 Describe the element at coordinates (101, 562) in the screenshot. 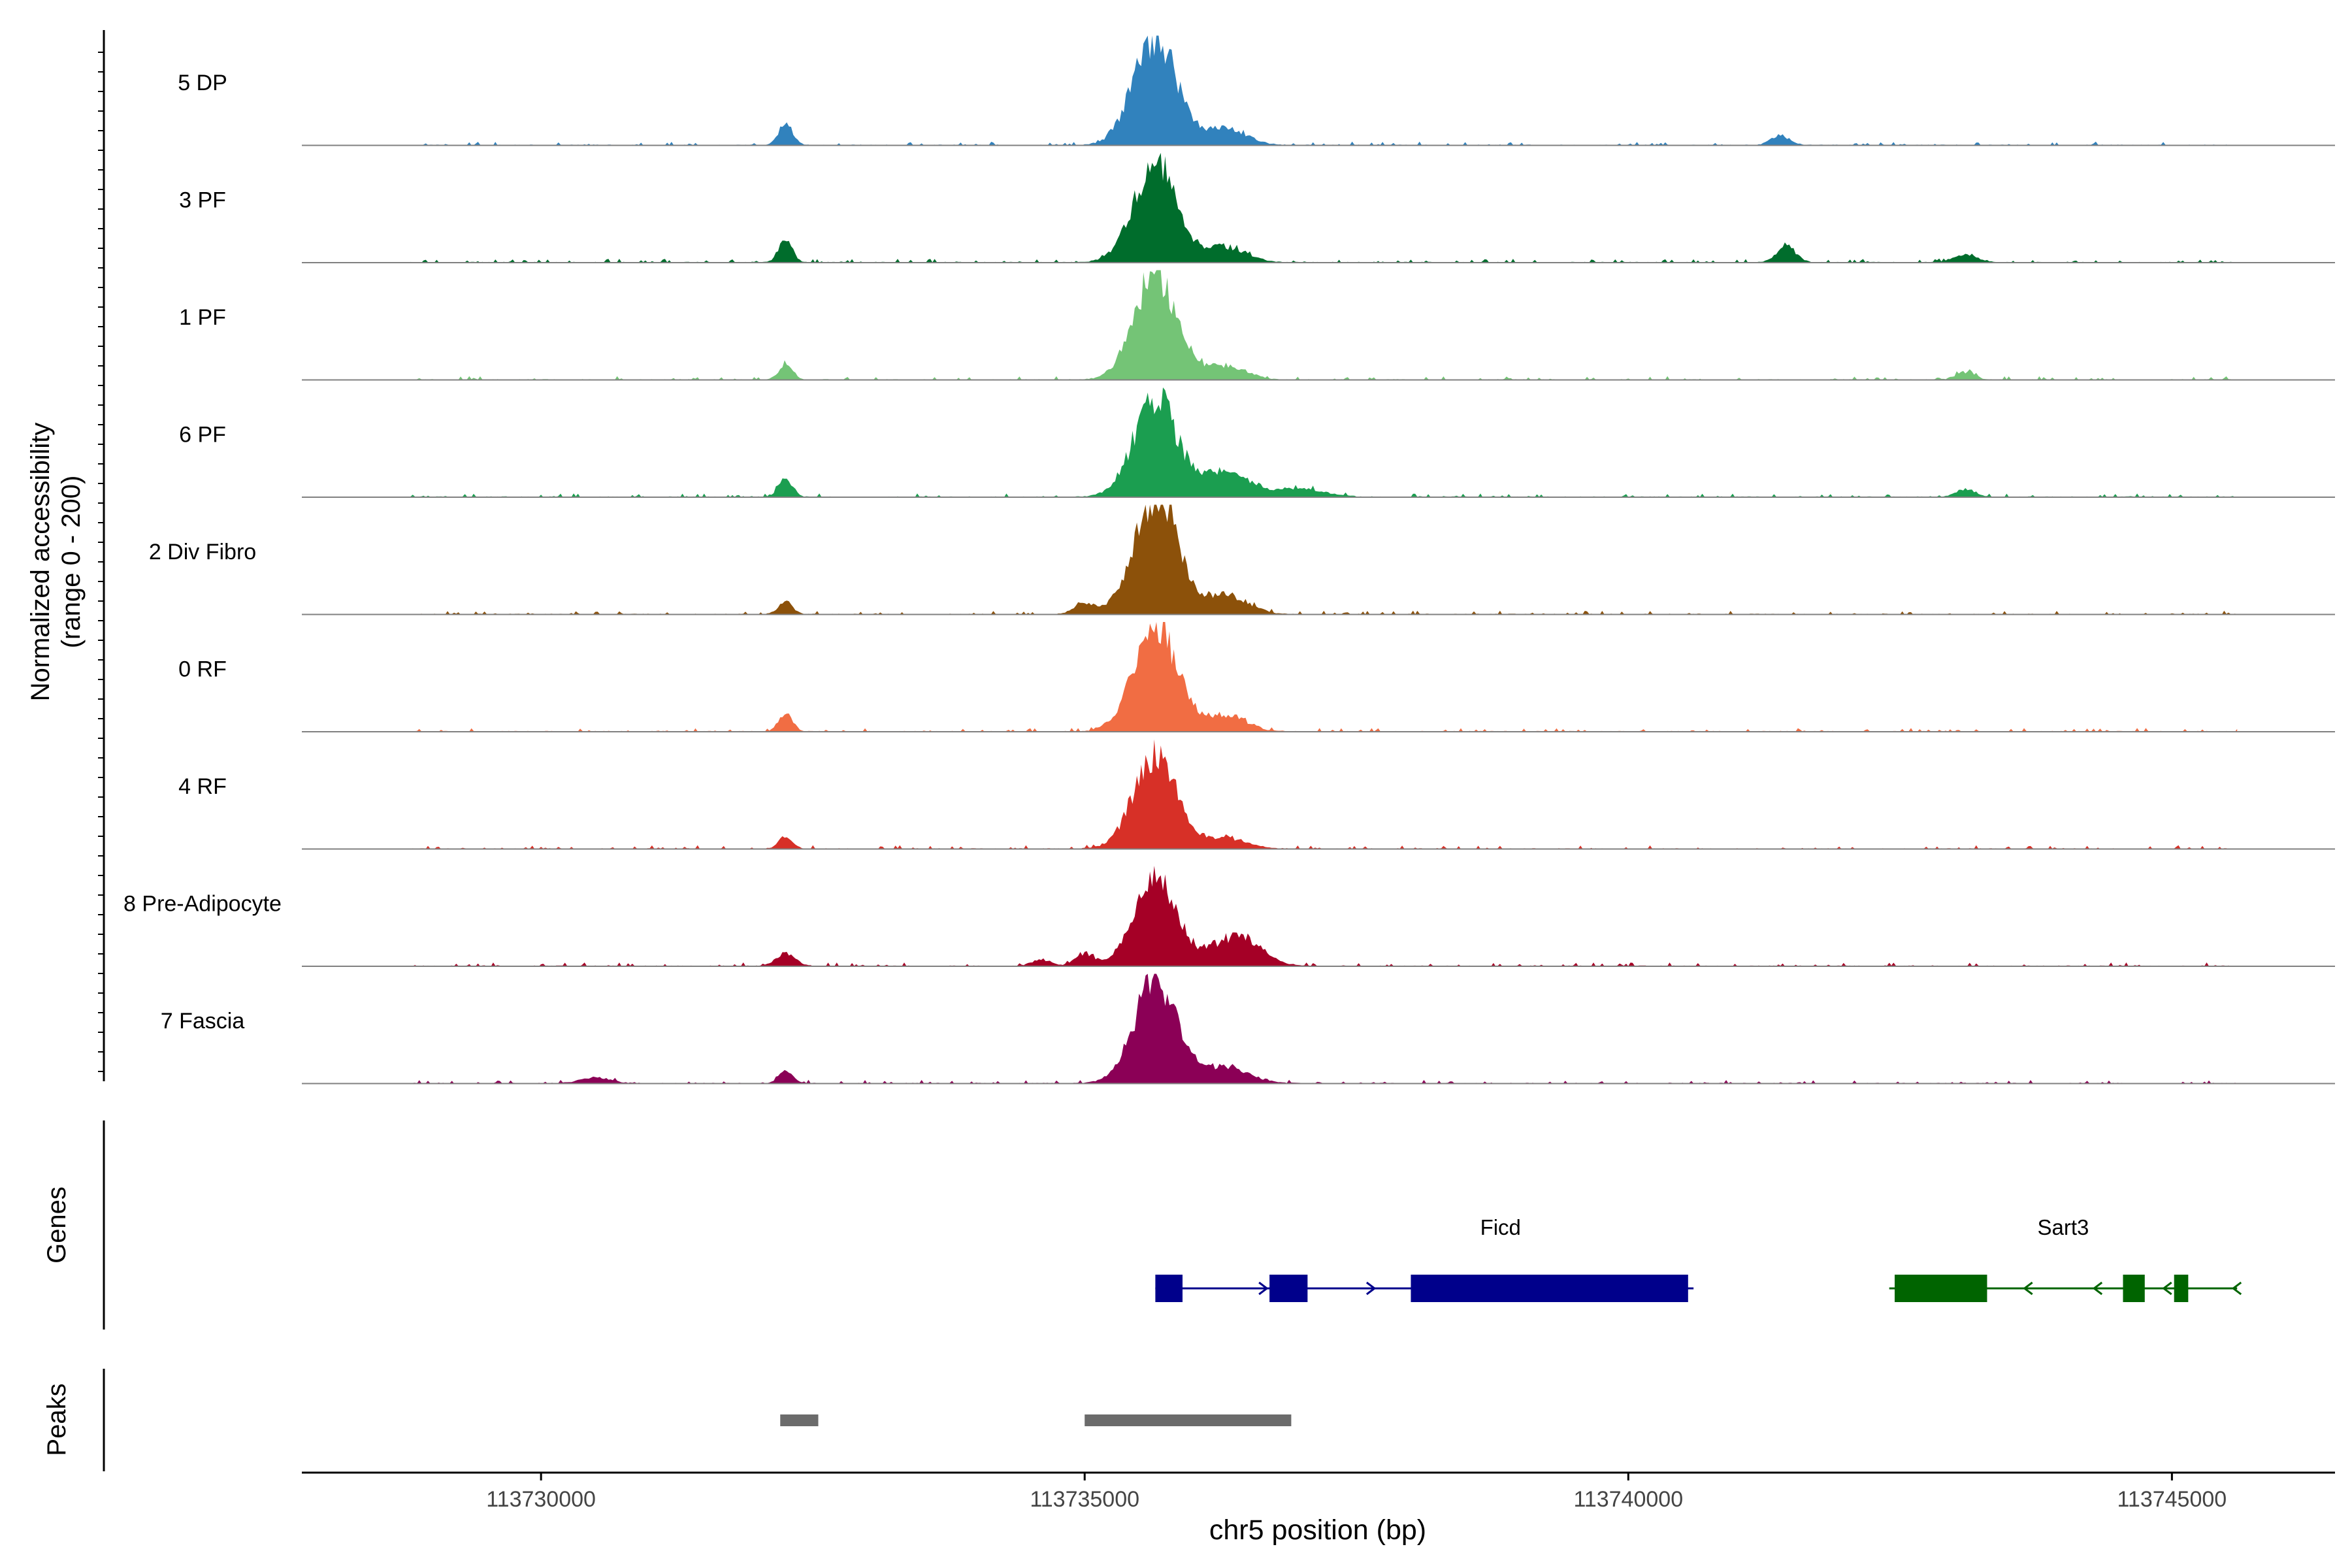

I see `y-axis-ticks` at that location.